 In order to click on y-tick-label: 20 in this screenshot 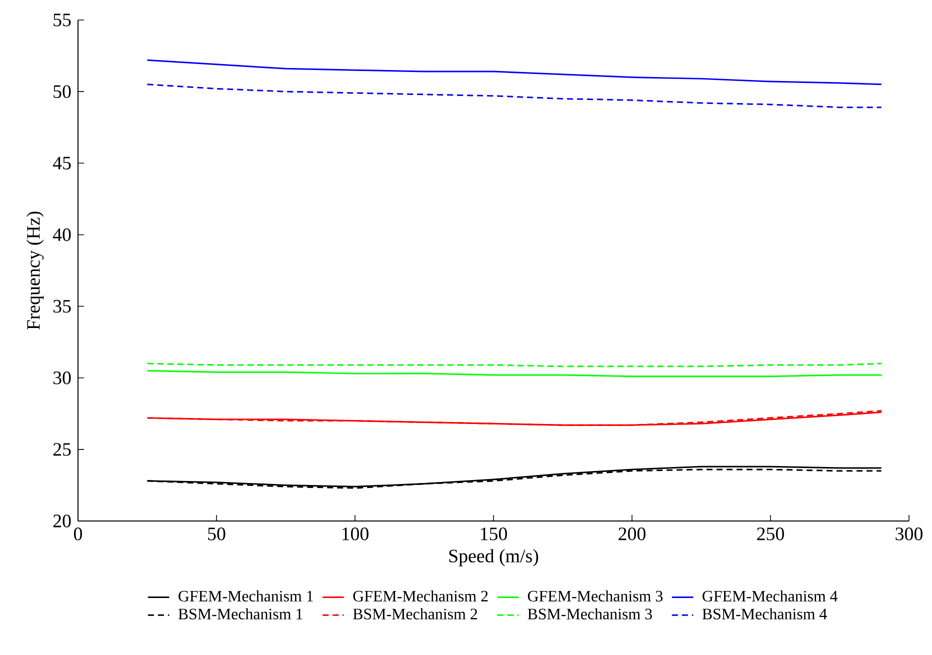, I will do `click(62, 521)`.